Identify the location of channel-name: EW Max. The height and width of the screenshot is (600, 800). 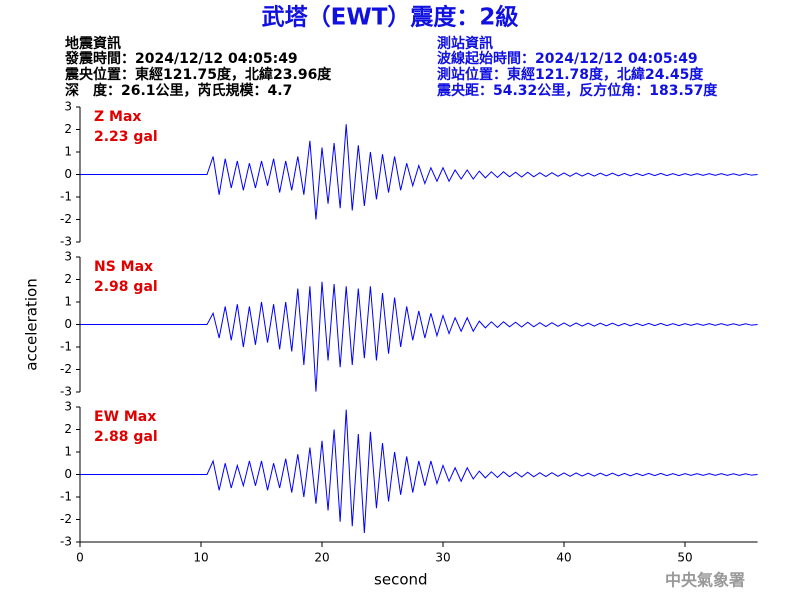
(125, 417).